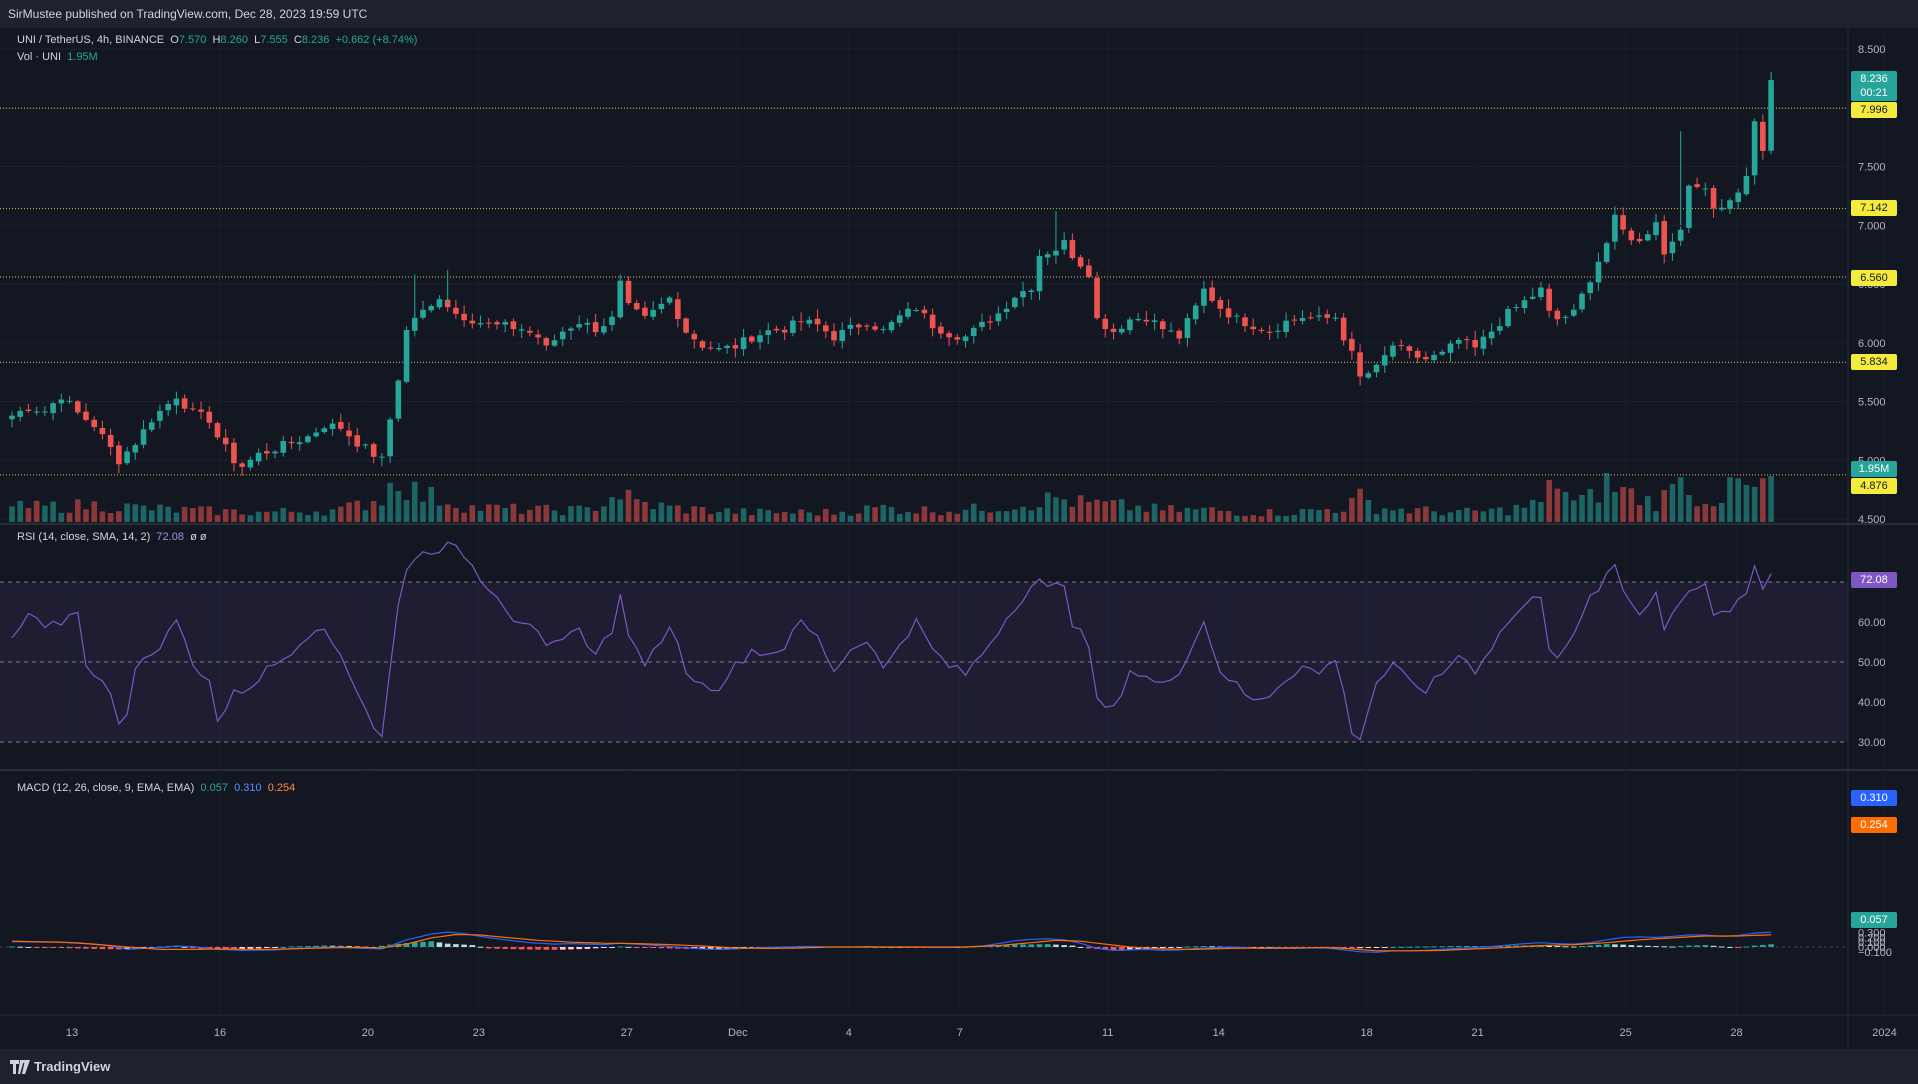 The width and height of the screenshot is (1918, 1084). What do you see at coordinates (1107, 1033) in the screenshot?
I see `time-tick-label: 11` at bounding box center [1107, 1033].